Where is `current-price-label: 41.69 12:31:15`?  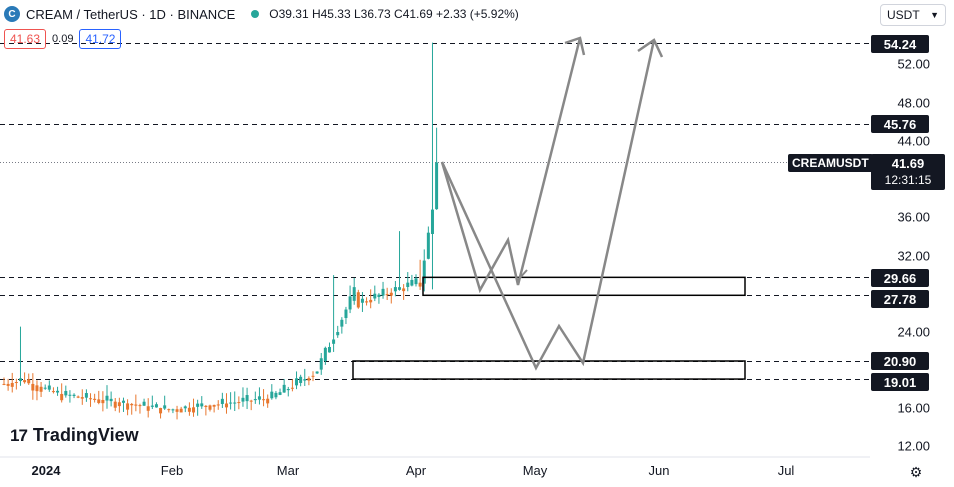 current-price-label: 41.69 12:31:15 is located at coordinates (908, 172).